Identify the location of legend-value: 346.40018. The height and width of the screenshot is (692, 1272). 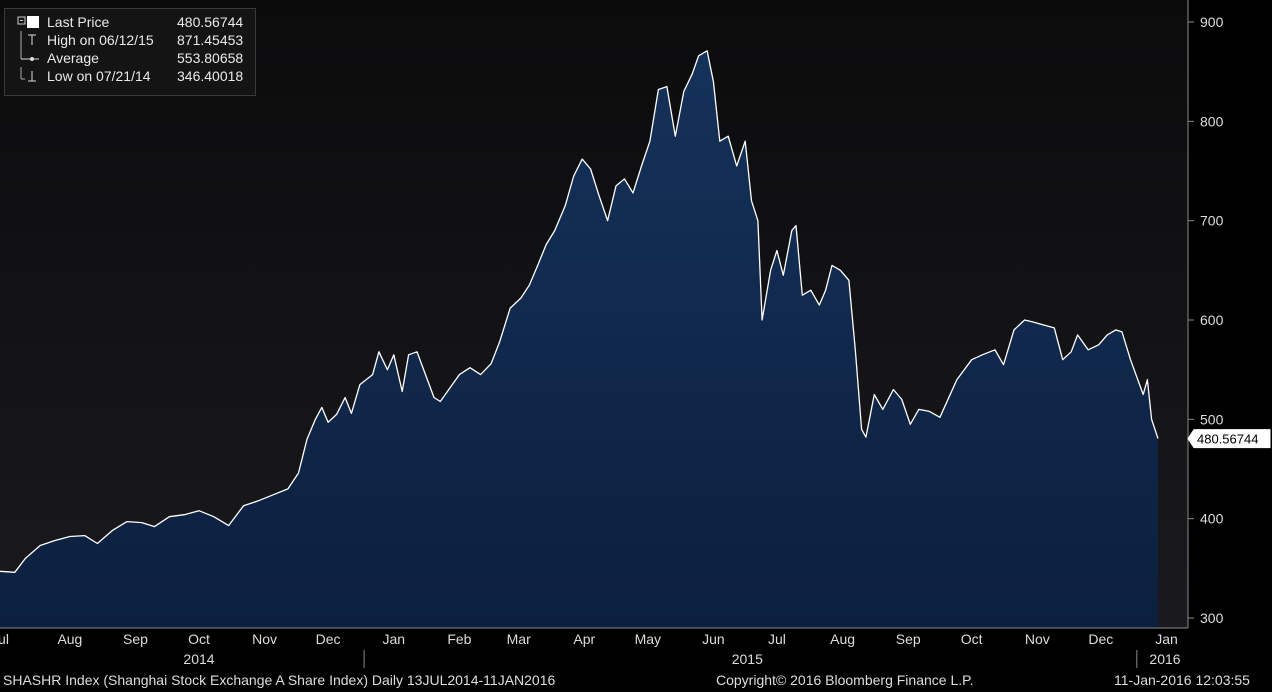
(210, 76).